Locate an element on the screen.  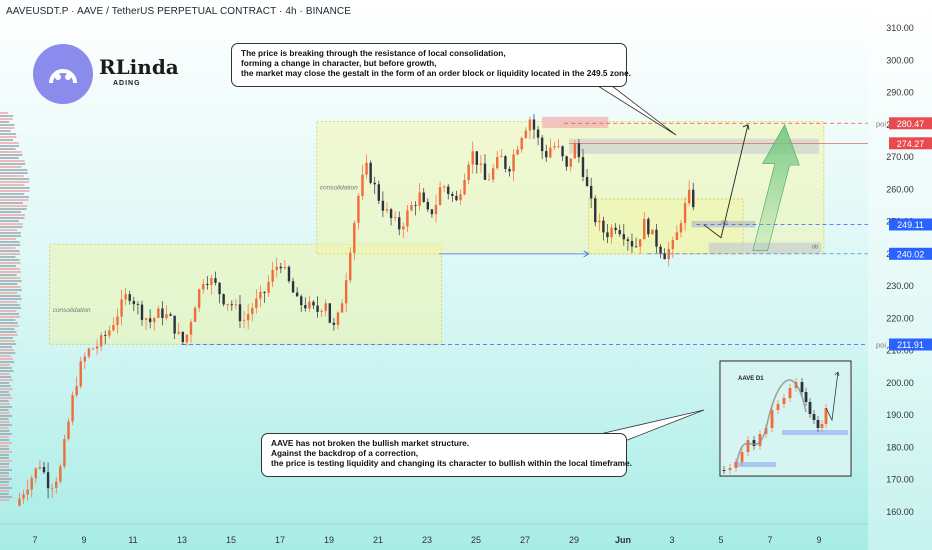
x-tick-label: 19 is located at coordinates (329, 540).